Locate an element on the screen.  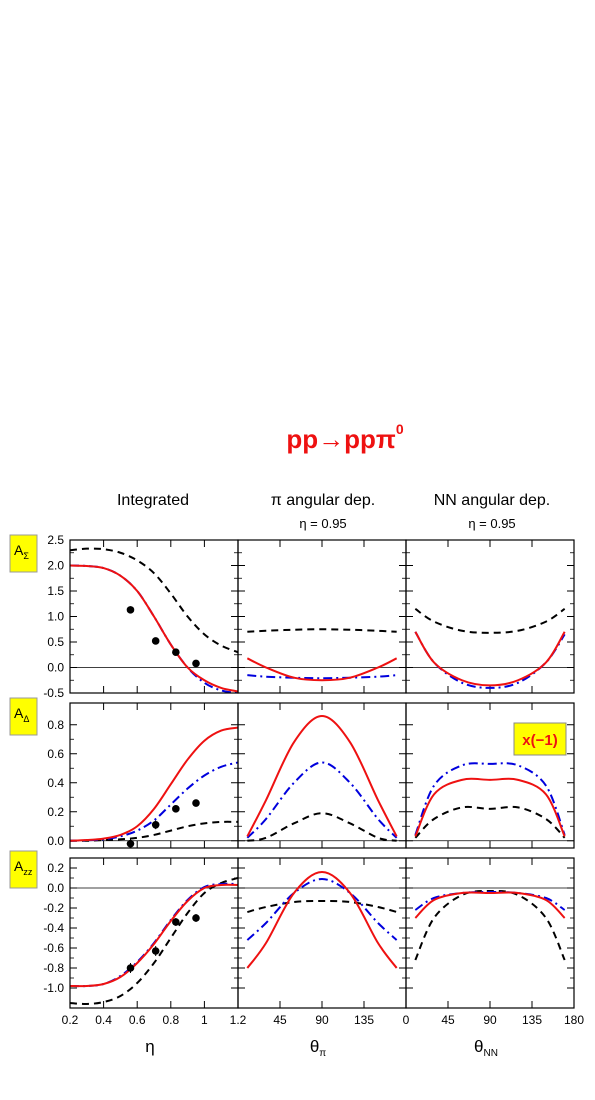
y-tick-label: 0.2 is located at coordinates (55, 868).